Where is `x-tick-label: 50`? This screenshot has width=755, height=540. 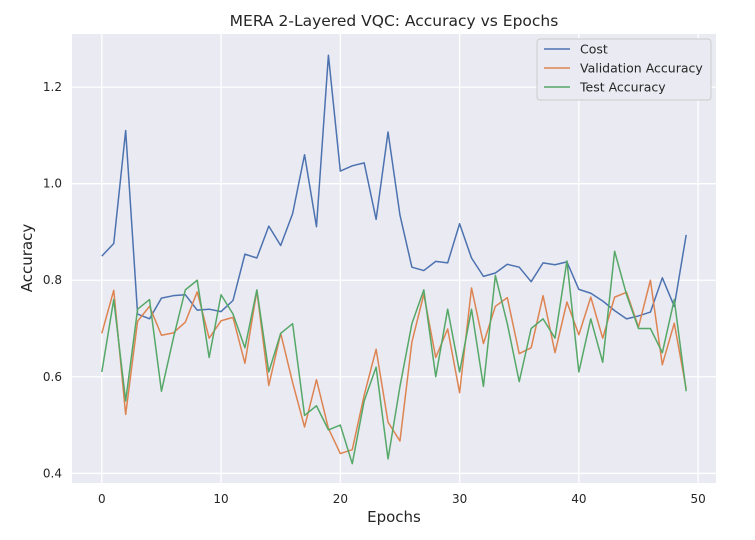
x-tick-label: 50 is located at coordinates (697, 499).